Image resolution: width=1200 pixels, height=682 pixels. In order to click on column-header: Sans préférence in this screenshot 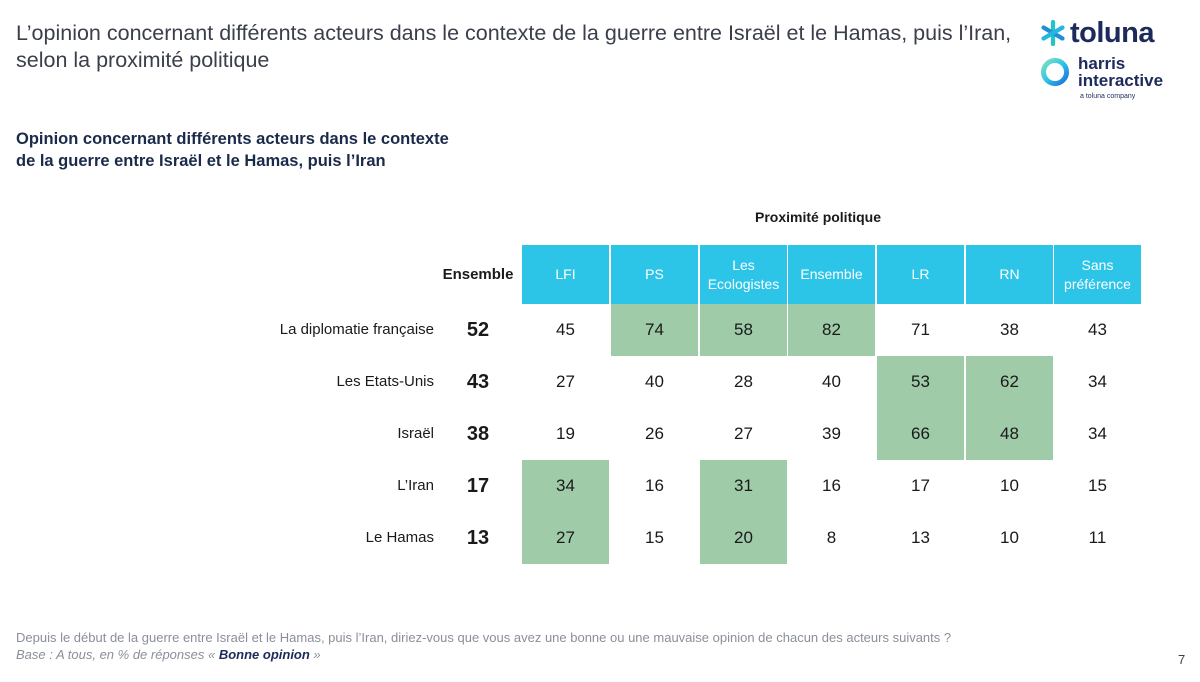, I will do `click(1097, 274)`.